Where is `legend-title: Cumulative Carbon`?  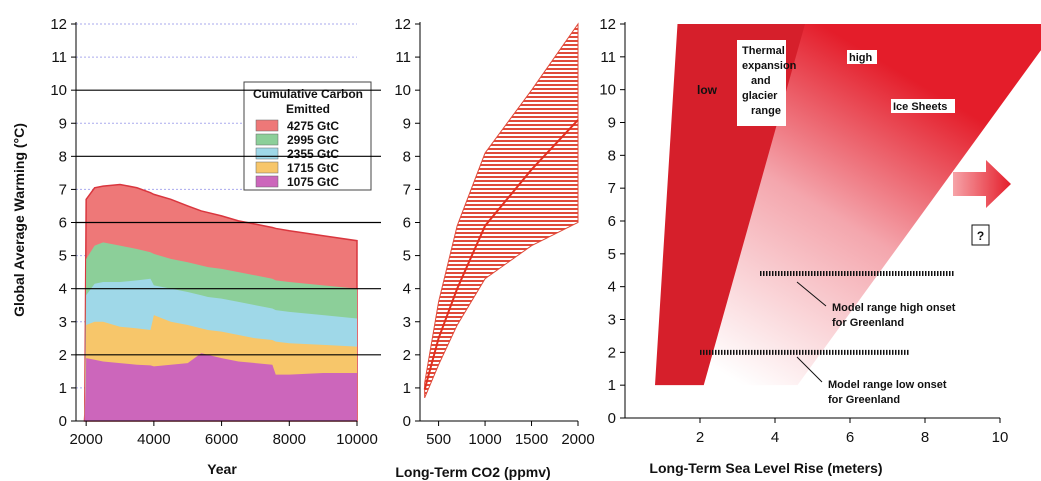
legend-title: Cumulative Carbon is located at coordinates (308, 94).